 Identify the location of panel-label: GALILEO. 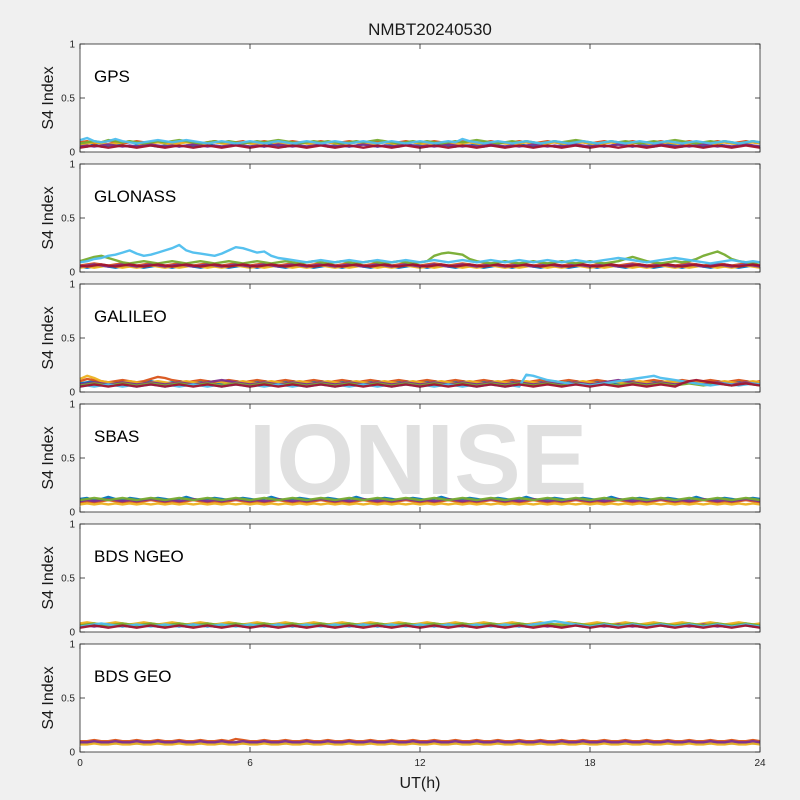
(130, 316).